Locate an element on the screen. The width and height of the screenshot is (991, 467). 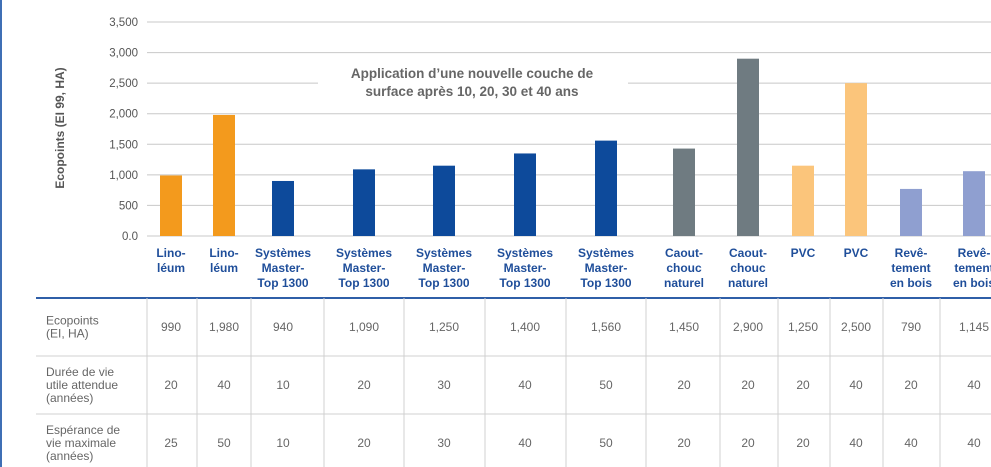
table-row-label: utile attendue is located at coordinates (82, 385).